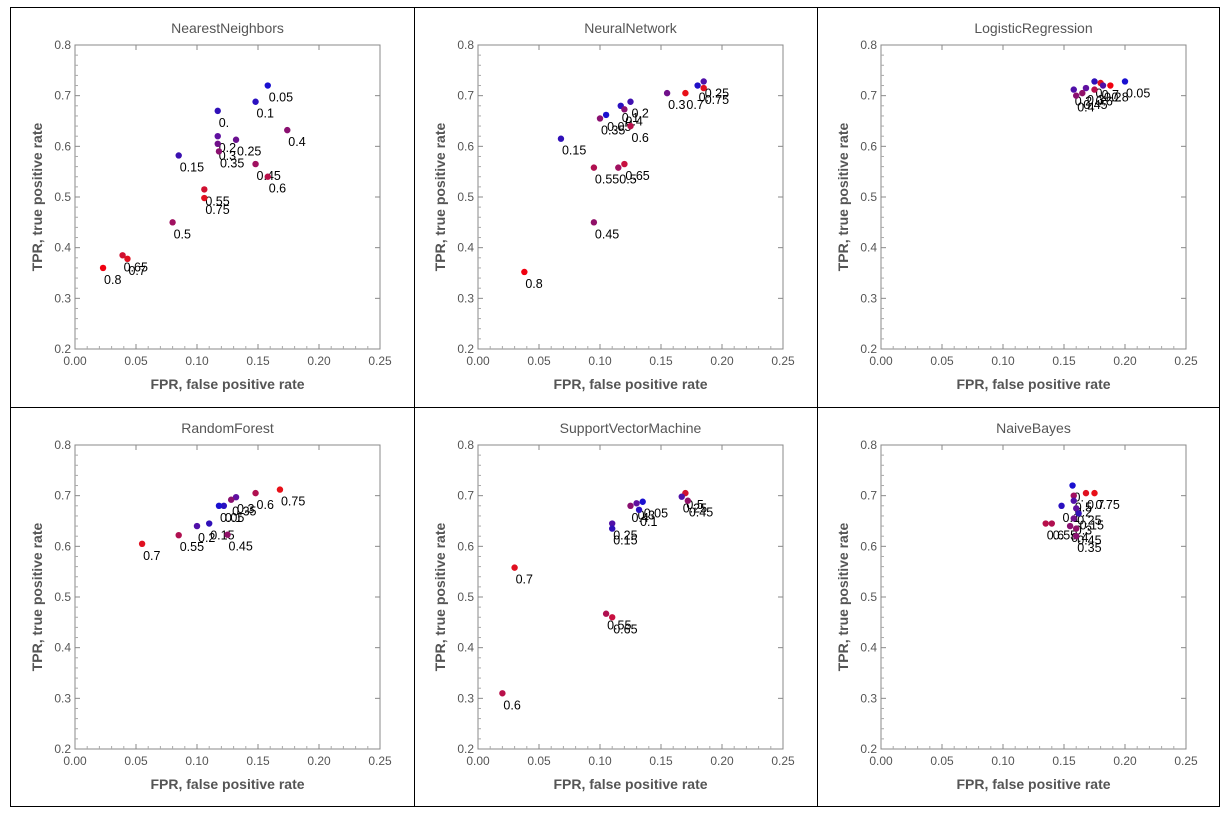 This screenshot has height=817, width=1227. What do you see at coordinates (627, 180) in the screenshot?
I see `data-label: 0.5` at bounding box center [627, 180].